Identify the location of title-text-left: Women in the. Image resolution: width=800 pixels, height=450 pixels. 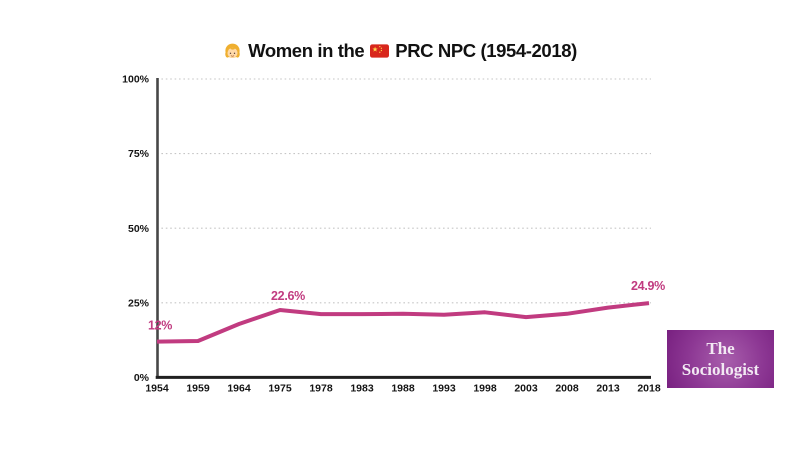
(306, 50).